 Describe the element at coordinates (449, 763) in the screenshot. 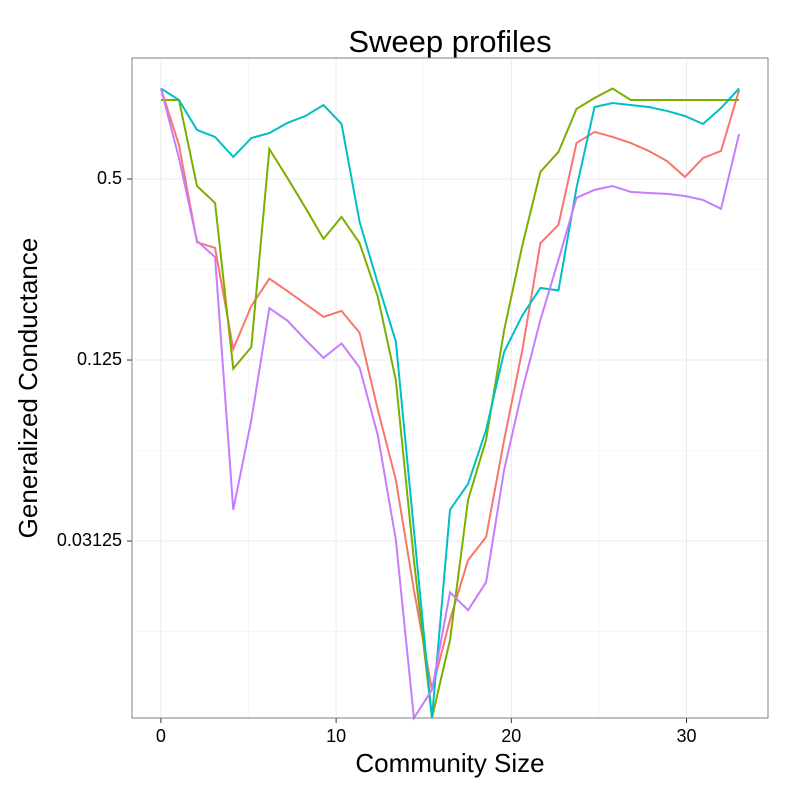

I see `x-axis-label: Community Size` at that location.